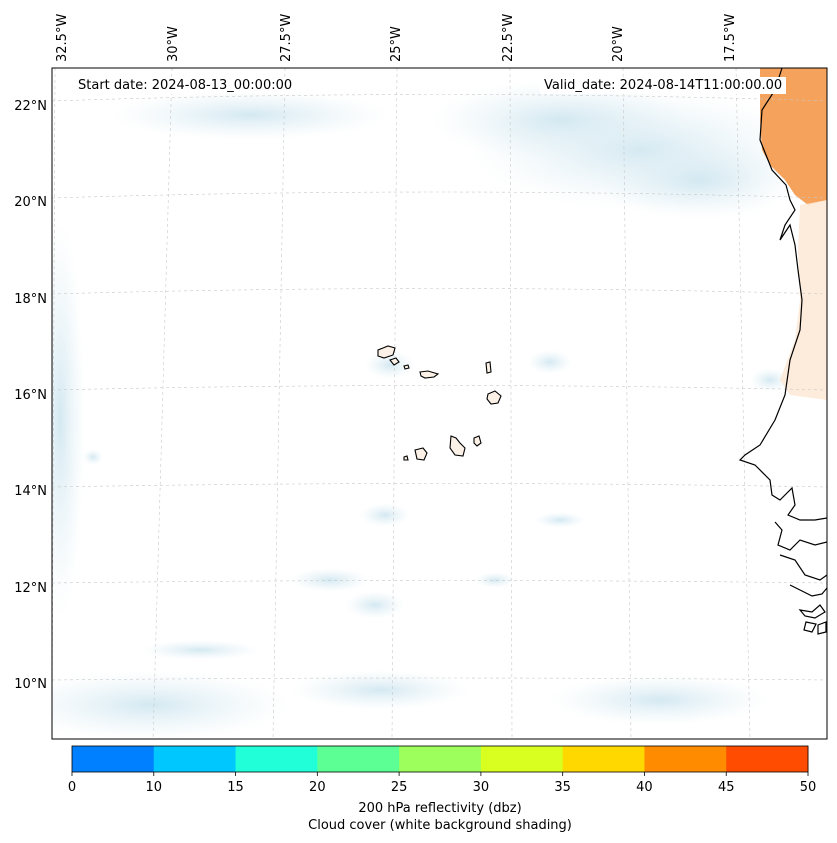  Describe the element at coordinates (808, 787) in the screenshot. I see `colorbar-tick-label: 50` at that location.